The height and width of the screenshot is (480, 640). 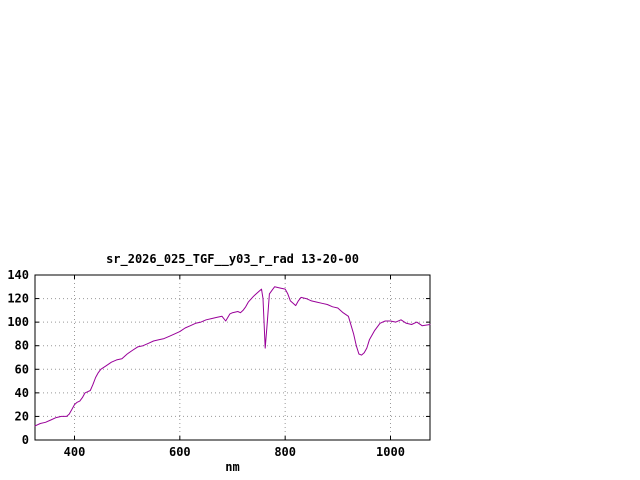 What do you see at coordinates (18, 275) in the screenshot?
I see `y-tick-label: 140` at bounding box center [18, 275].